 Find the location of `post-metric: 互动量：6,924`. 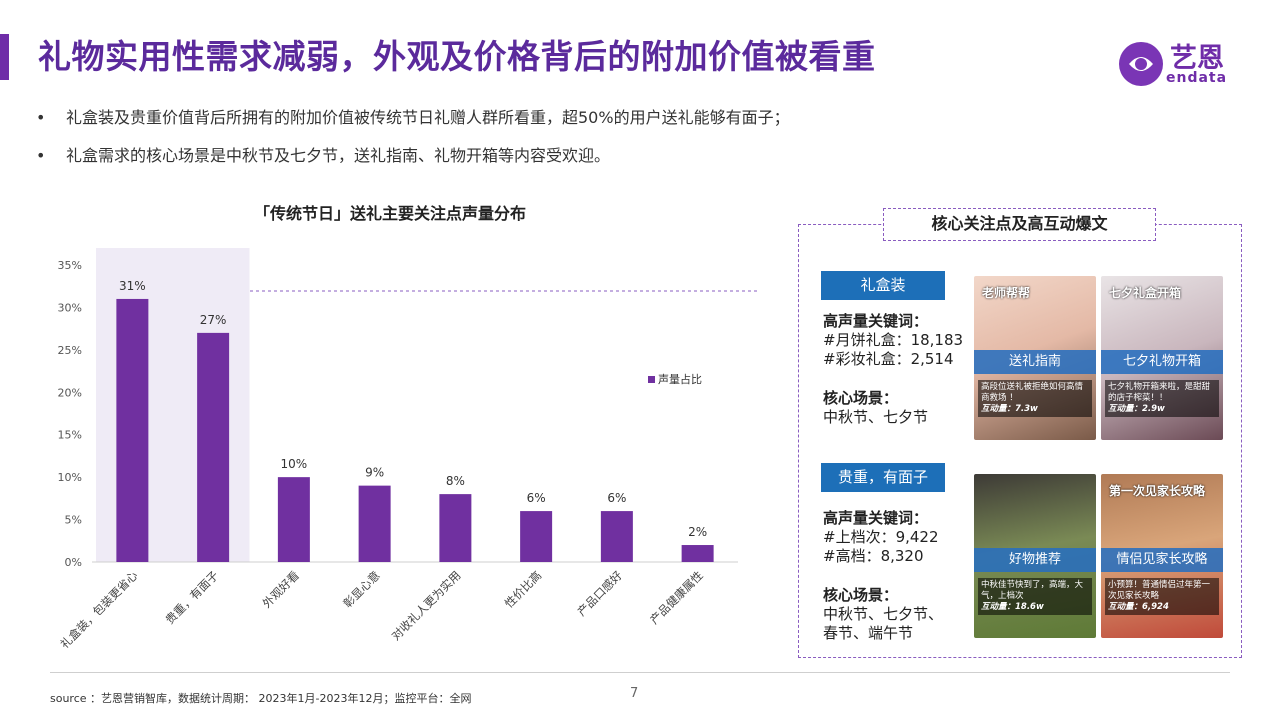

post-metric: 互动量：6,924 is located at coordinates (1138, 607).